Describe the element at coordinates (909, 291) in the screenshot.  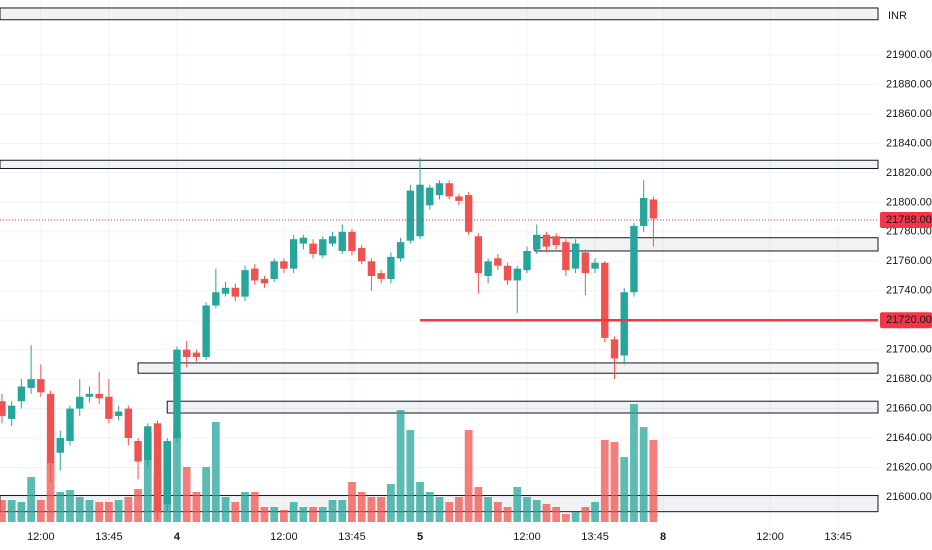
I see `y-tick-label: 21740.00` at that location.